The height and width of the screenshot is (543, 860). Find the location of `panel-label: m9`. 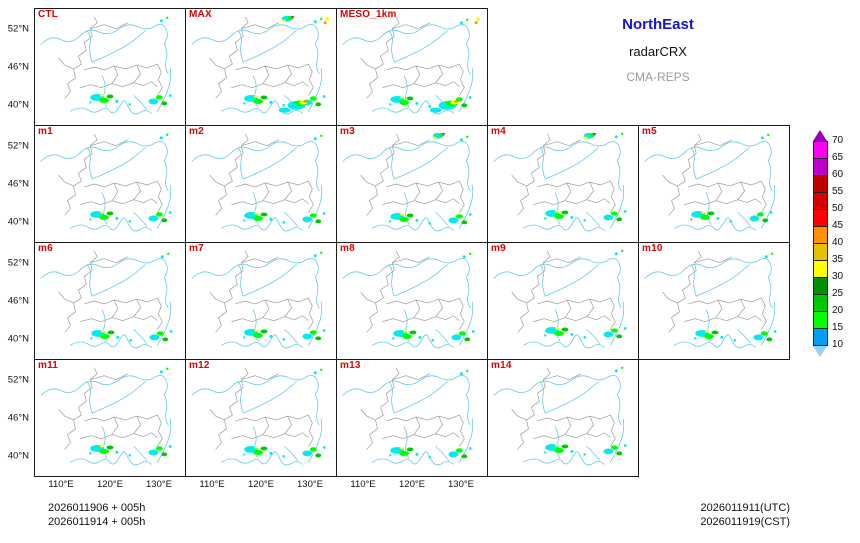

panel-label: m9 is located at coordinates (498, 248).